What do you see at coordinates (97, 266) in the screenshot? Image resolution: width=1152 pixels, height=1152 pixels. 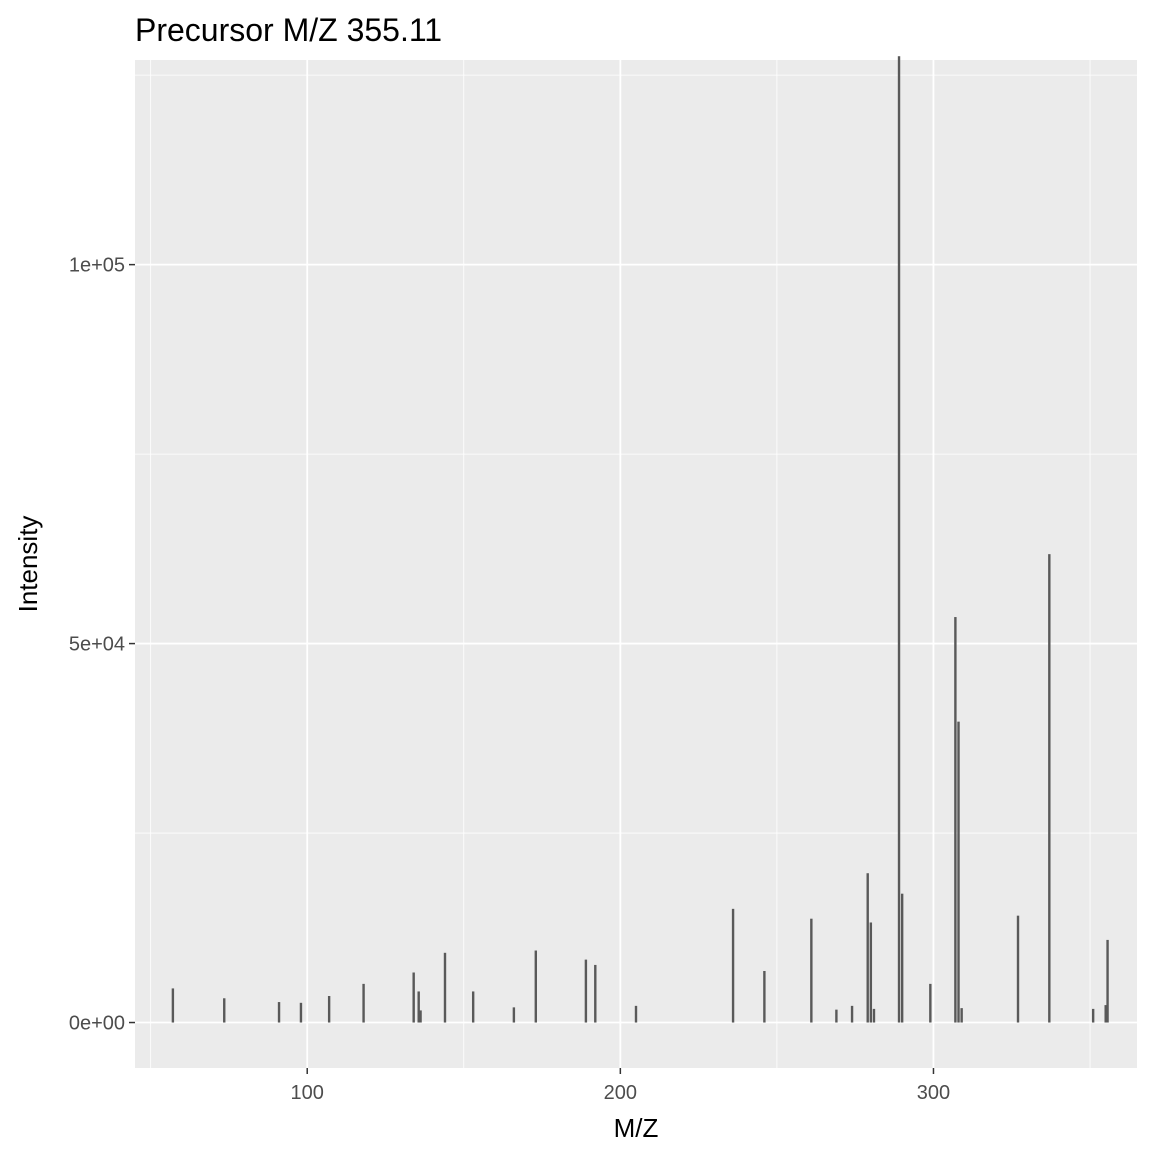 I see `y-tick-label: 1e+05` at bounding box center [97, 266].